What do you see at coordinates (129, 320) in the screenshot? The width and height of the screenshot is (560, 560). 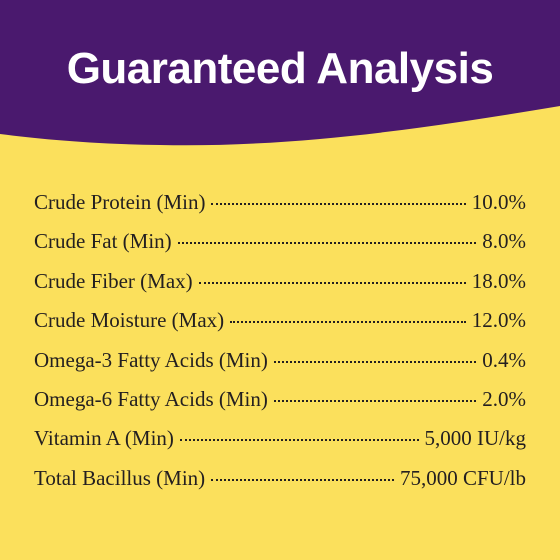 I see `nutrient-label: Crude Moisture (Max)` at bounding box center [129, 320].